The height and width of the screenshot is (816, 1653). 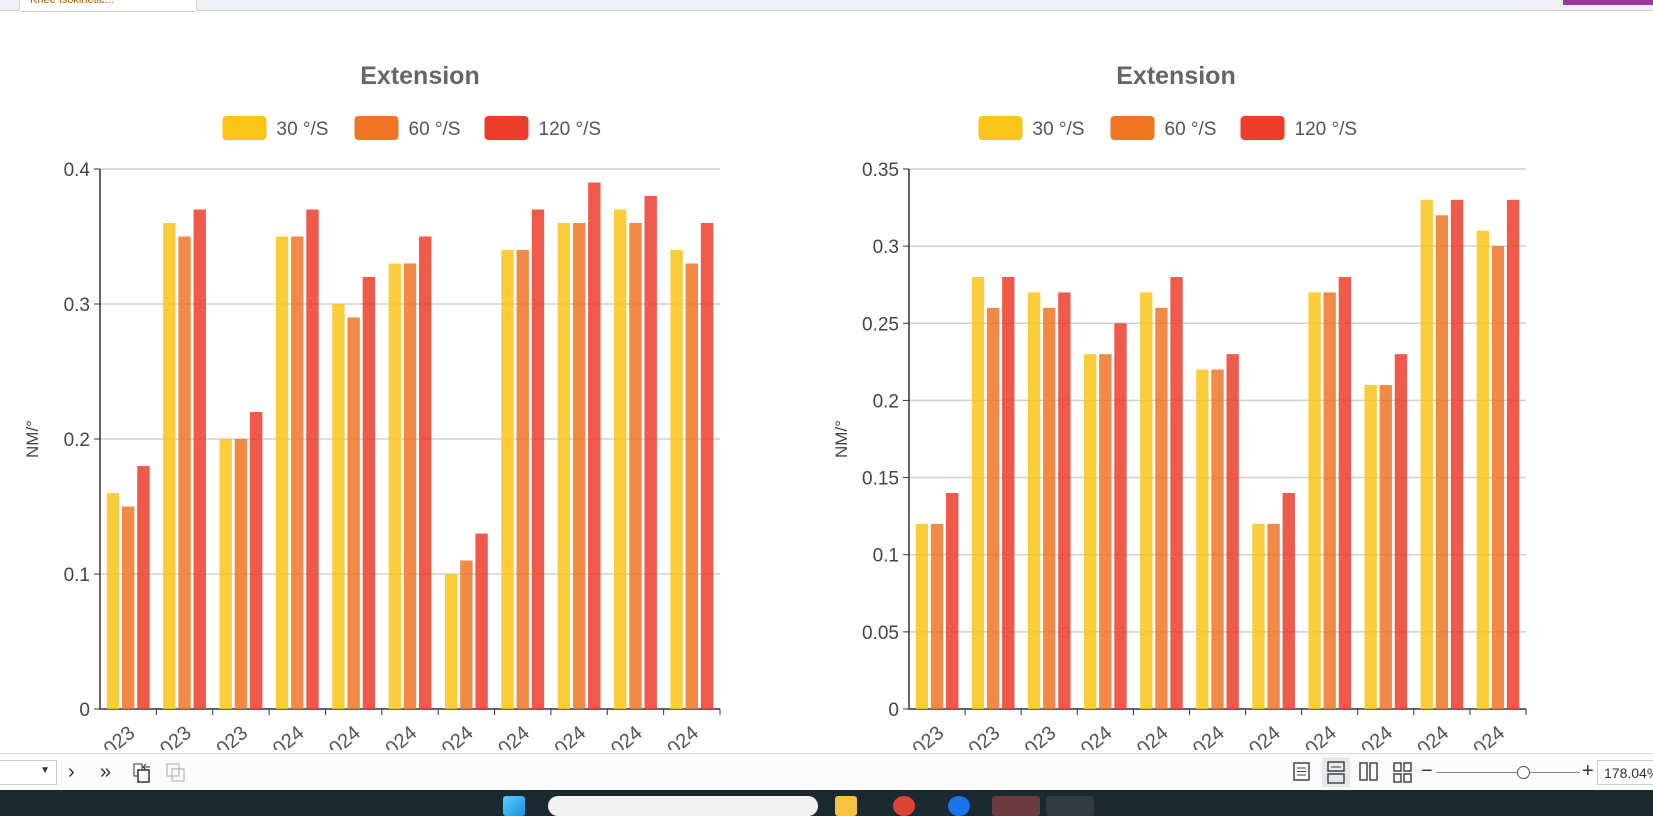 What do you see at coordinates (106, 772) in the screenshot?
I see `last-page-button: »` at bounding box center [106, 772].